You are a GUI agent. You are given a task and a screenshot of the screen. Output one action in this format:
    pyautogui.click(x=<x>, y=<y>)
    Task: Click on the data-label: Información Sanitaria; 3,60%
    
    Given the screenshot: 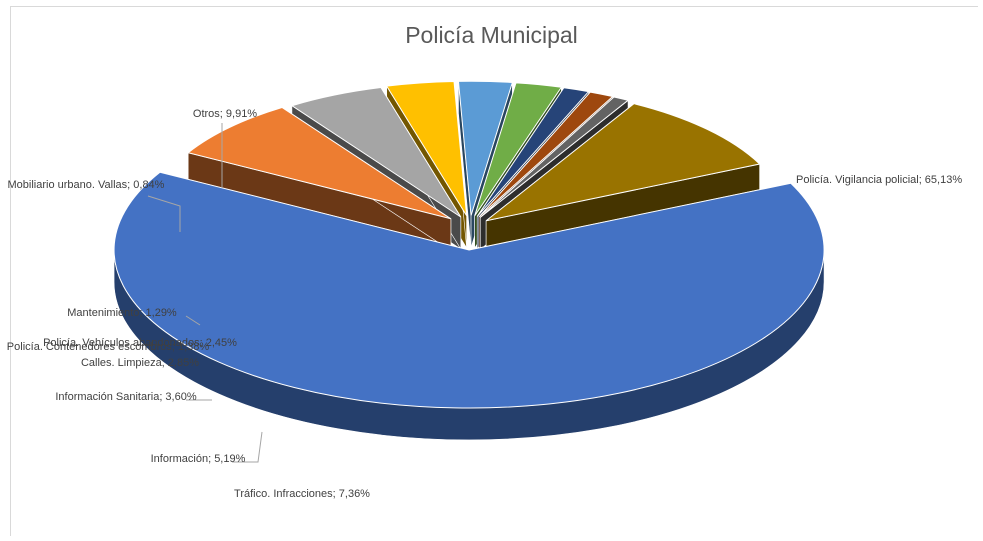 What is the action you would take?
    pyautogui.click(x=125, y=397)
    